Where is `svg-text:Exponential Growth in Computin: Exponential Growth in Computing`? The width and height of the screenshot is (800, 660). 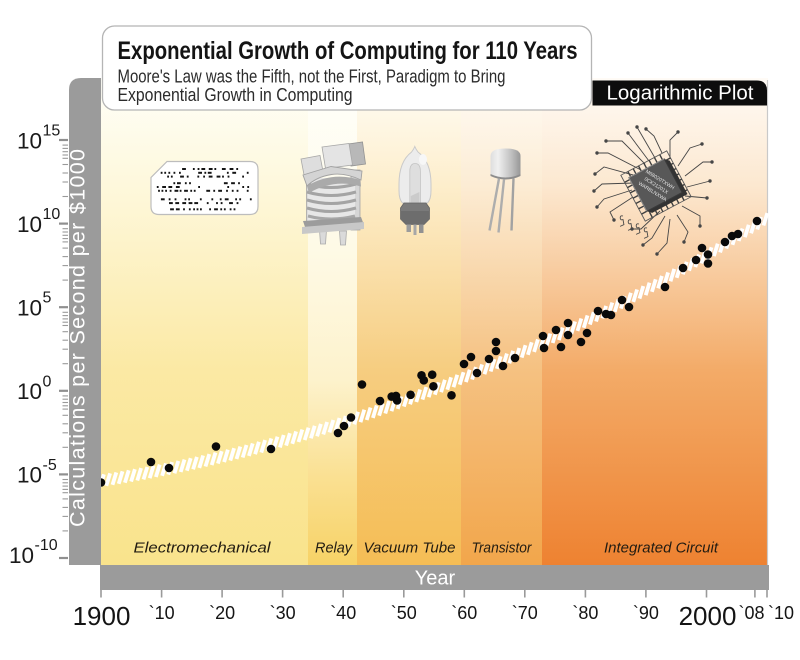
svg-text:Exponential Growth in Computin: Exponential Growth in Computing is located at coordinates (235, 95).